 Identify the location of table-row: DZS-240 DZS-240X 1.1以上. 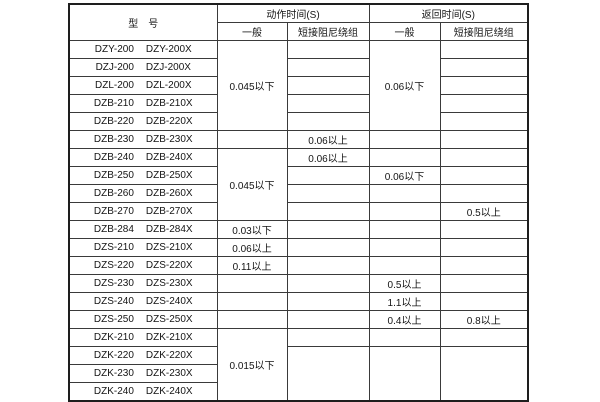
(298, 301).